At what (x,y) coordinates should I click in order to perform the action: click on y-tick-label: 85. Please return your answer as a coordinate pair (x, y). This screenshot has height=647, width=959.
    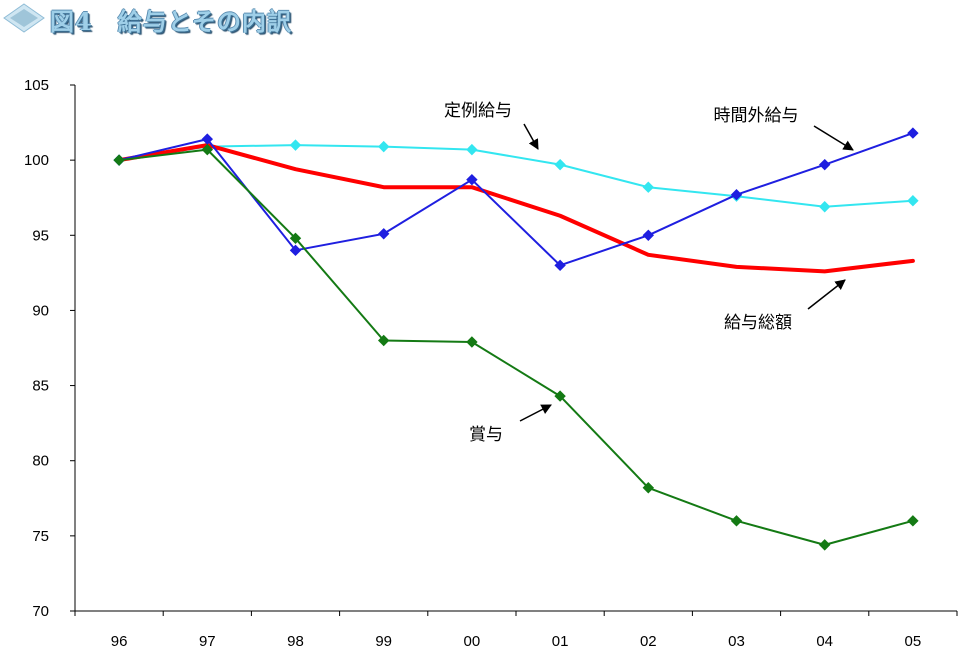
    Looking at the image, I should click on (40, 386).